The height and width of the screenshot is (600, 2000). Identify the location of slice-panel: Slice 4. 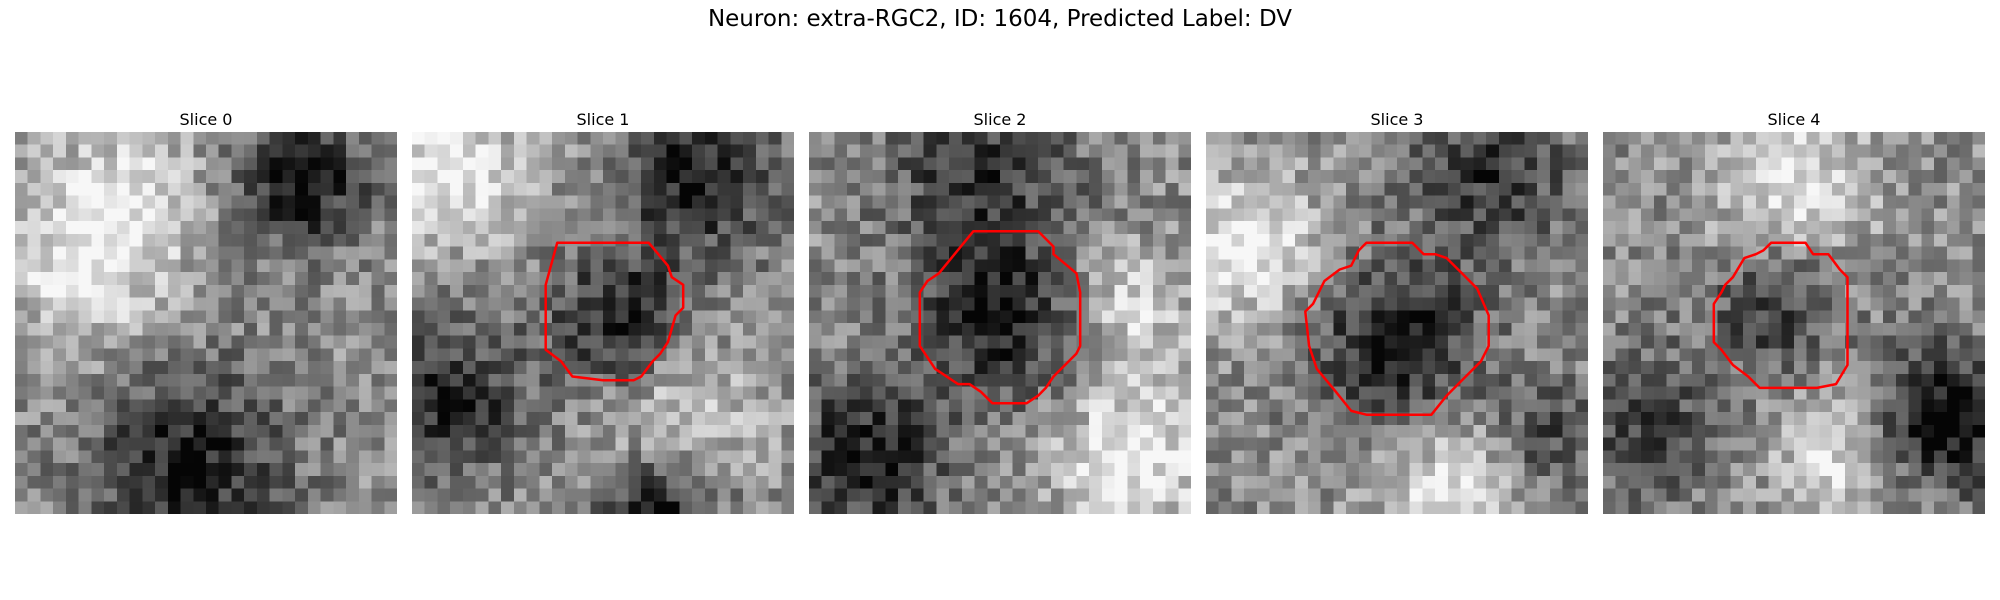
(1794, 311).